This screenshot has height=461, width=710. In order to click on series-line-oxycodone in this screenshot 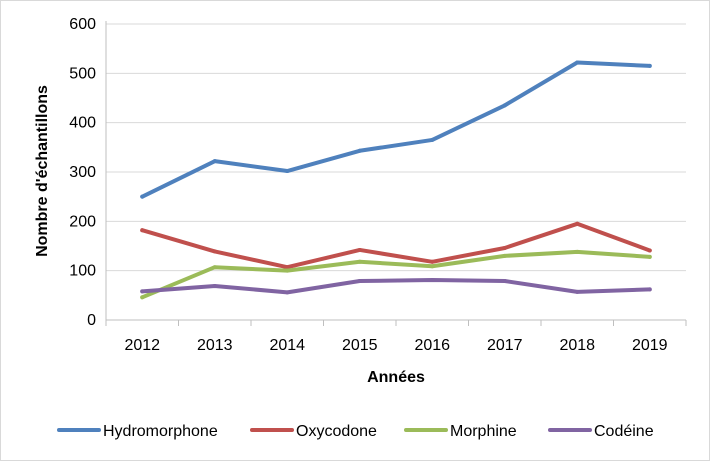, I will do `click(396, 245)`.